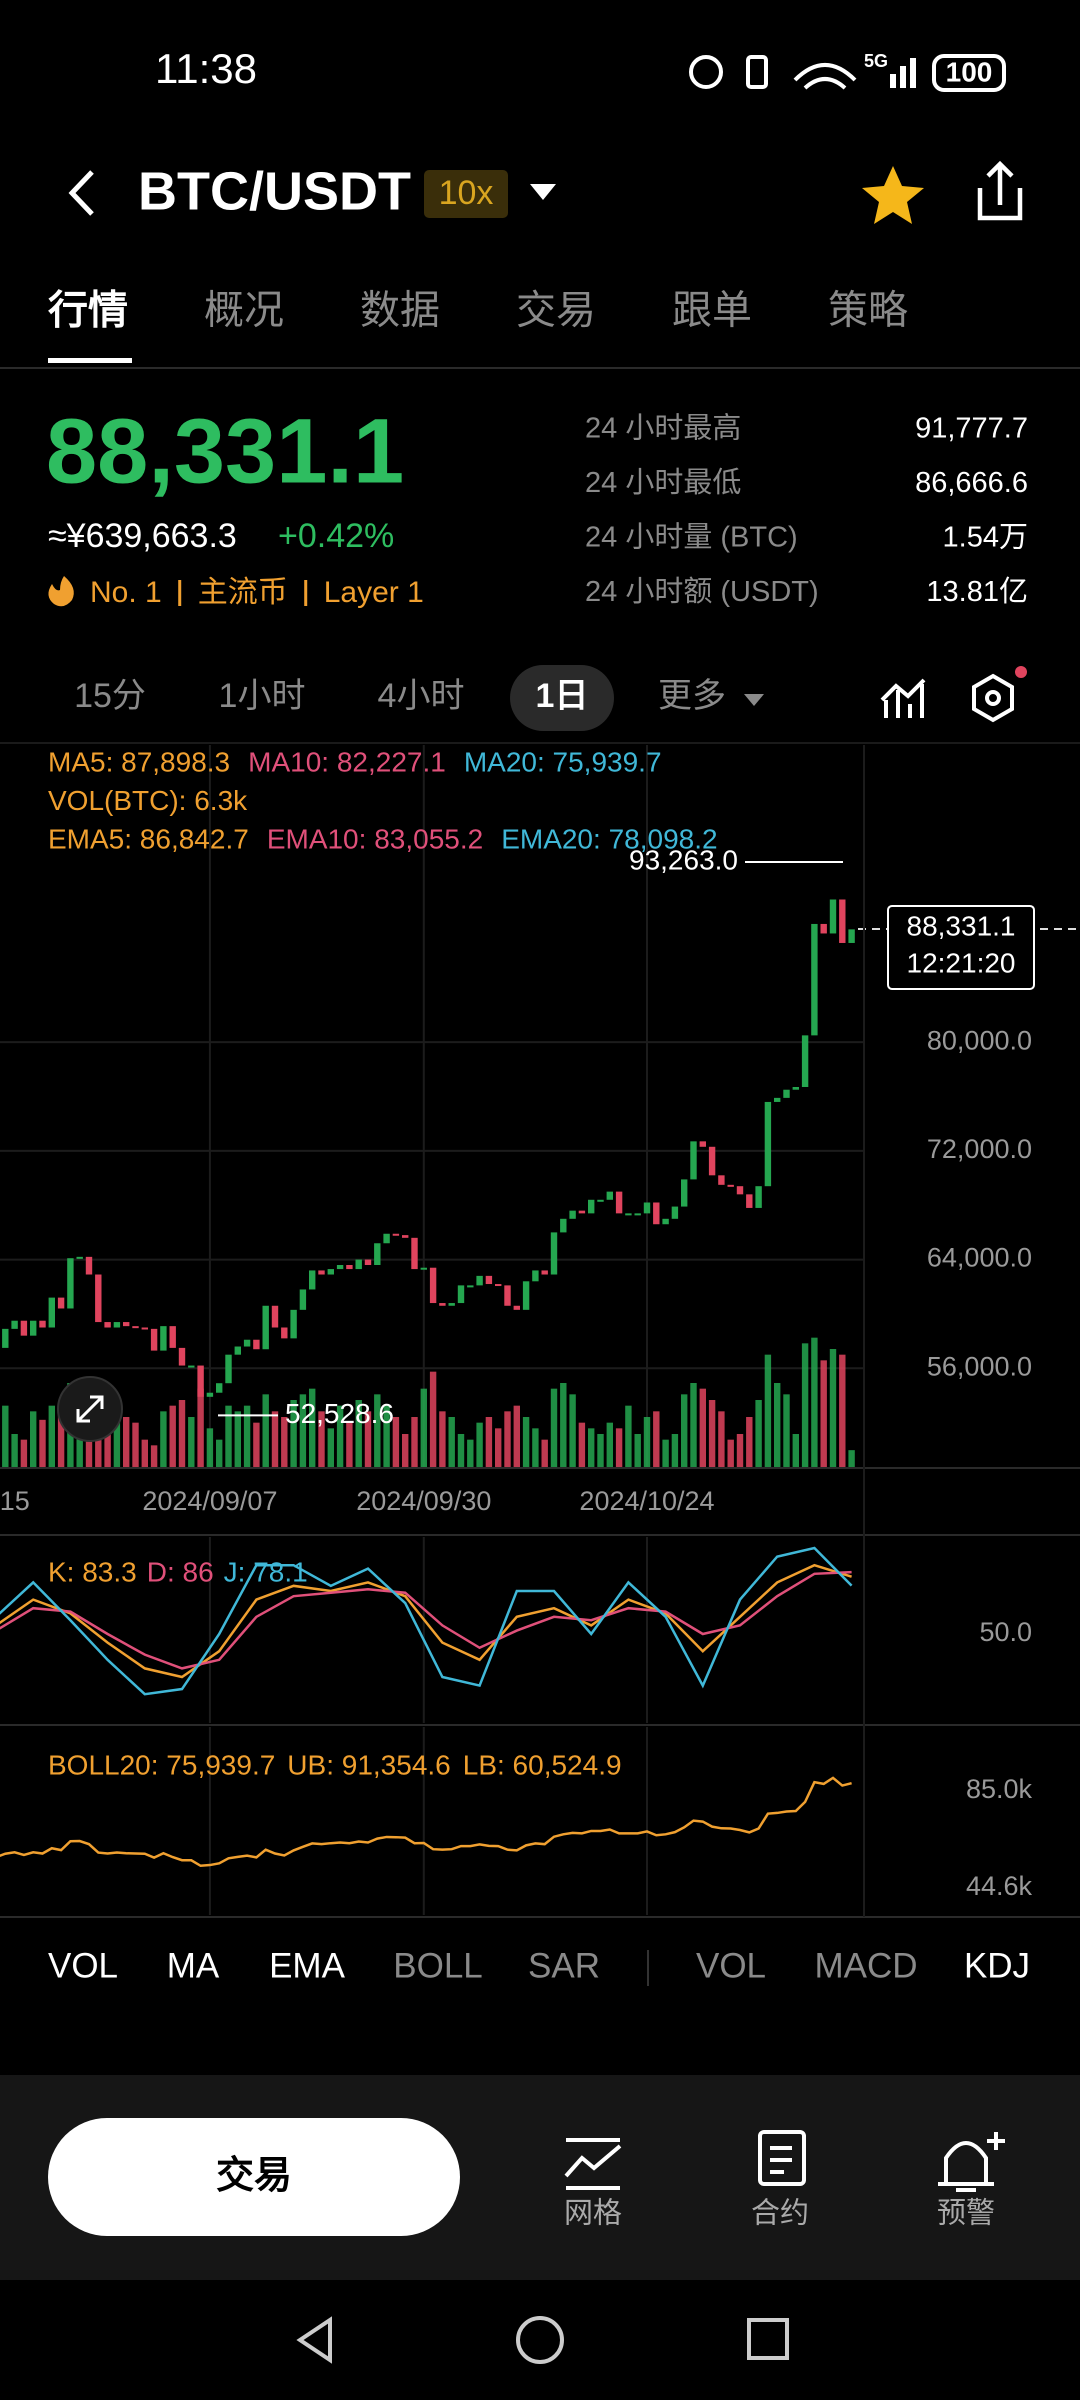 The height and width of the screenshot is (2400, 1080). What do you see at coordinates (314, 2340) in the screenshot?
I see `nav-back` at bounding box center [314, 2340].